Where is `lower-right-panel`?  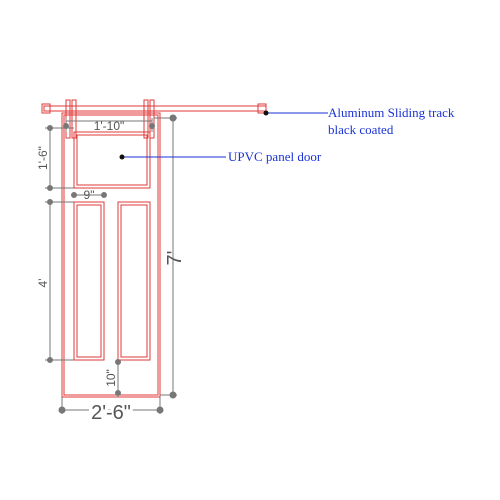
lower-right-panel is located at coordinates (134, 281).